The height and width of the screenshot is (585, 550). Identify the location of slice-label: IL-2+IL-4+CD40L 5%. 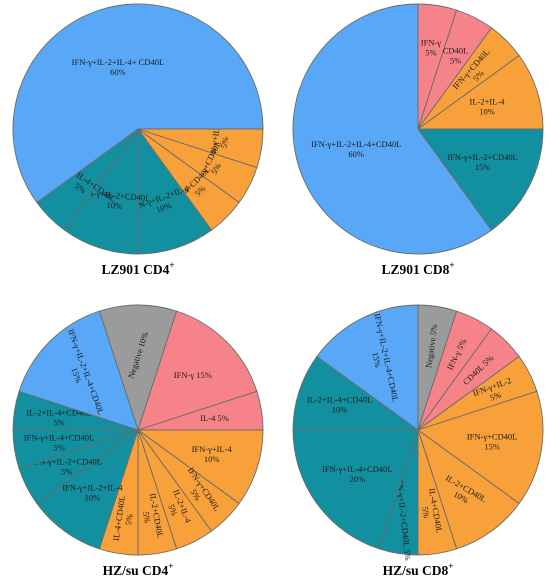
(58, 418).